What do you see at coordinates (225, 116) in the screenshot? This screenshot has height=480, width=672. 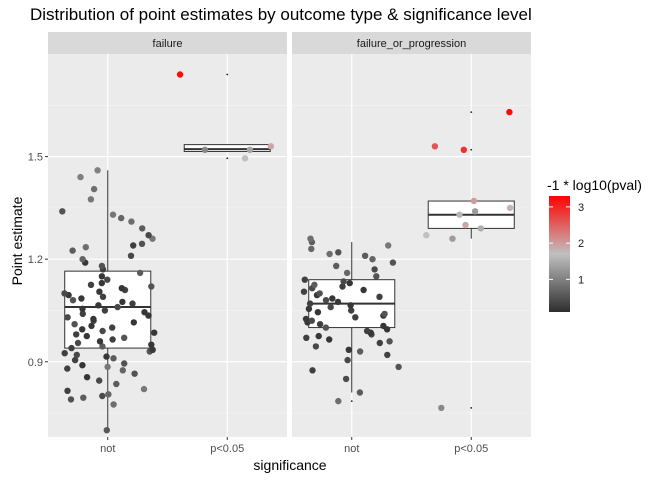 I see `jitter-points-p<0.05` at bounding box center [225, 116].